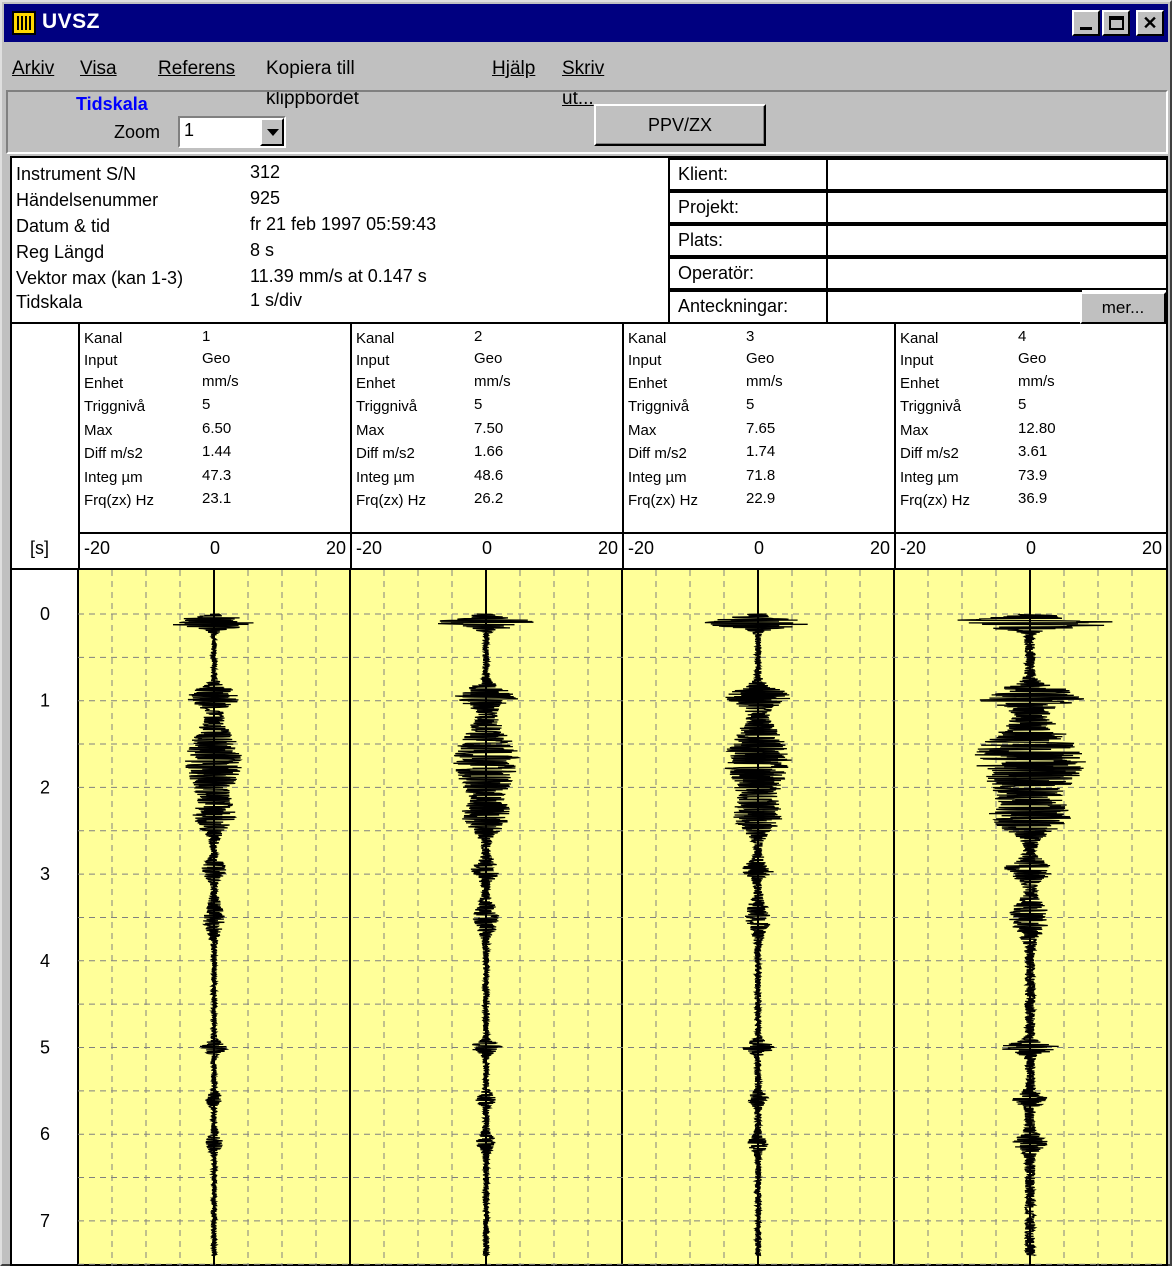 Image resolution: width=1172 pixels, height=1266 pixels. What do you see at coordinates (1022, 404) in the screenshot?
I see `channel-field-value: 5` at bounding box center [1022, 404].